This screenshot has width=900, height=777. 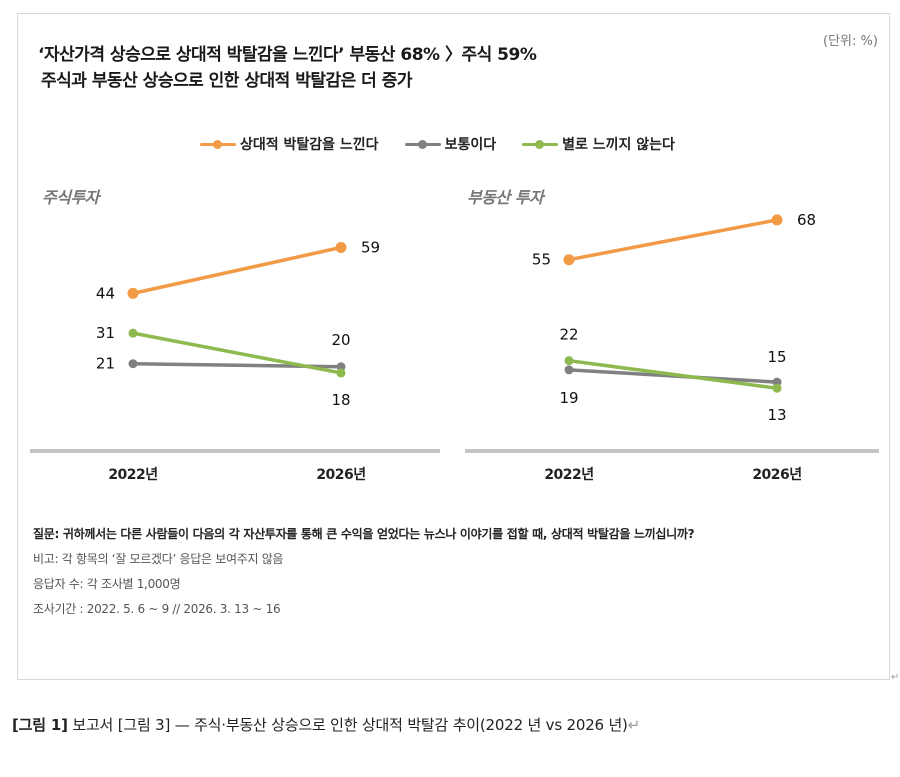 What do you see at coordinates (540, 144) in the screenshot?
I see `legend-swatch-green-icon` at bounding box center [540, 144].